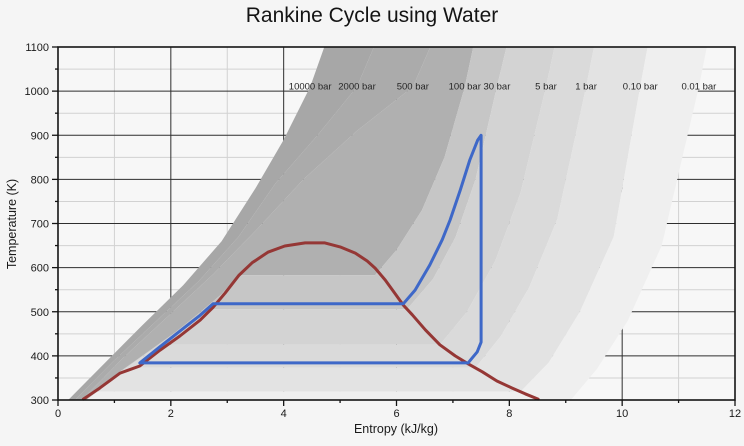 Image resolution: width=744 pixels, height=446 pixels. I want to click on x-tick-label: 6, so click(396, 414).